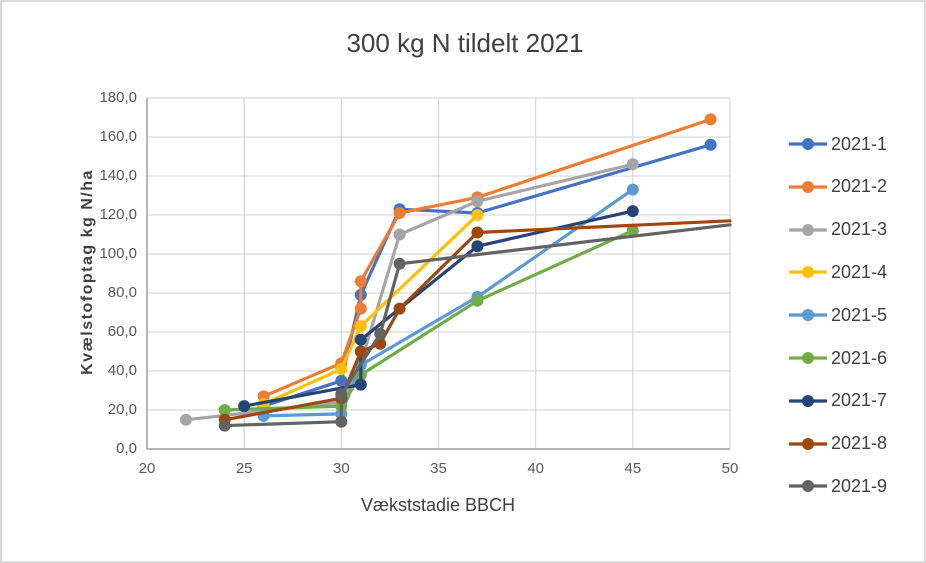  I want to click on x-tick-label: 25, so click(244, 468).